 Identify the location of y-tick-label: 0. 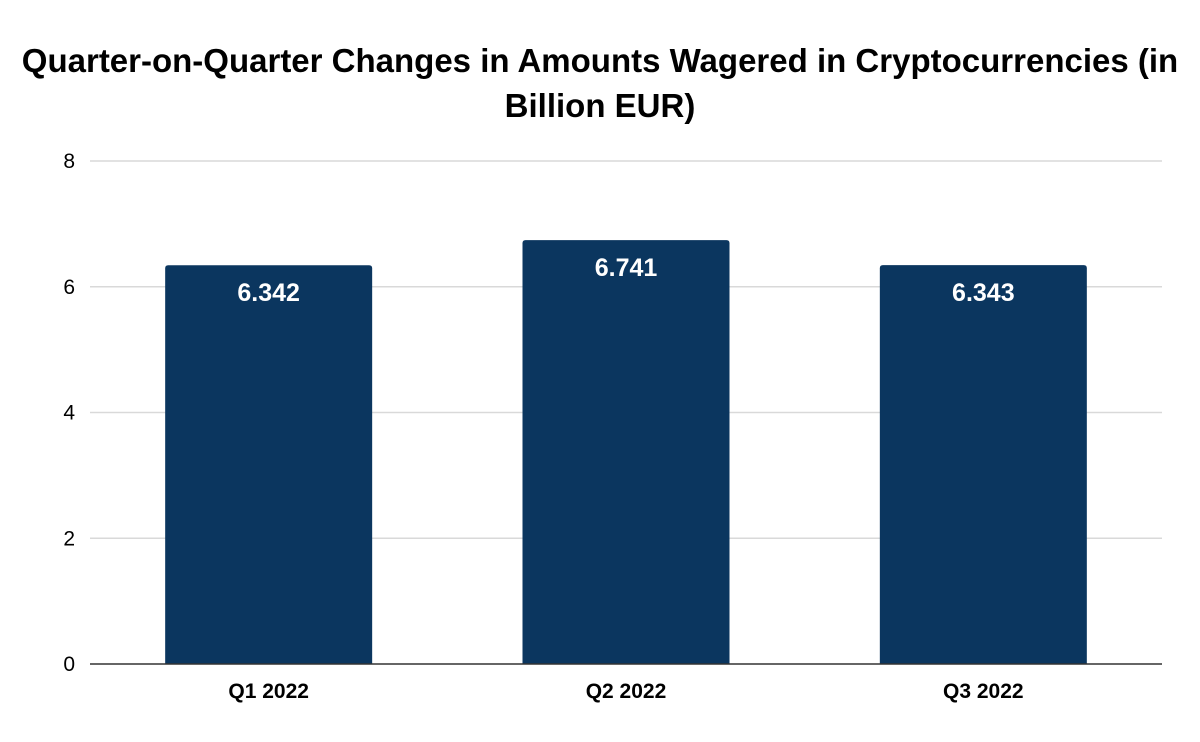
(69, 664).